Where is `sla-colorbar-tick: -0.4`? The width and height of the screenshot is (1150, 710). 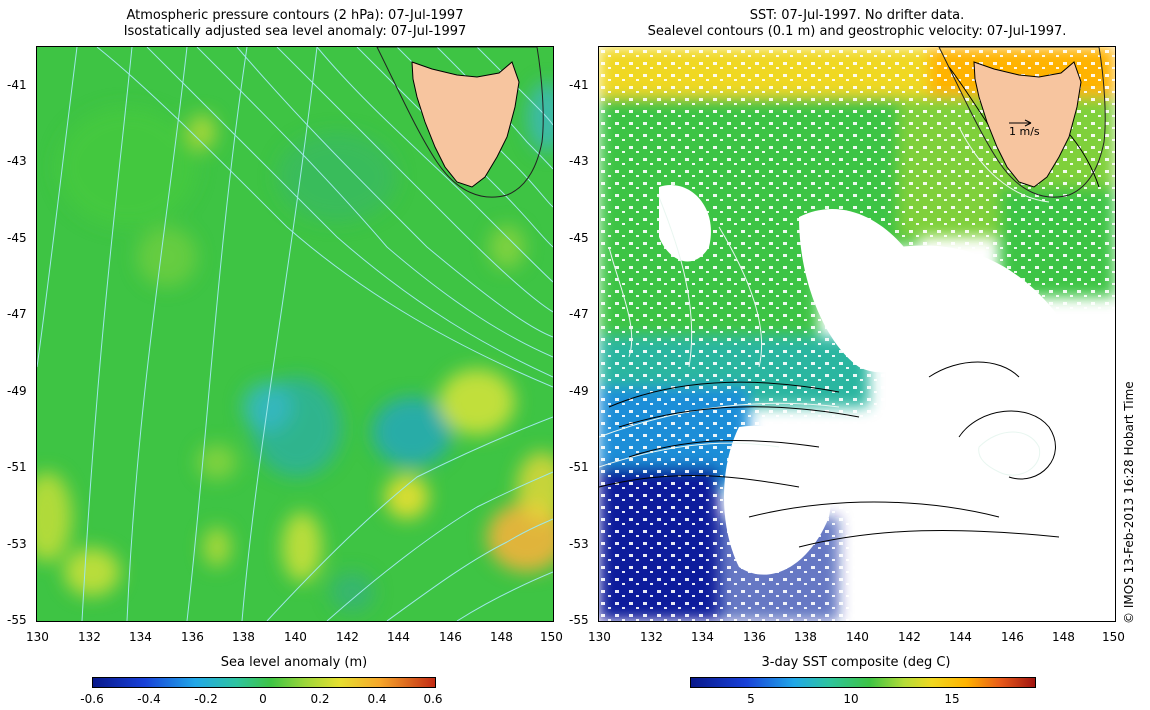
sla-colorbar-tick: -0.4 is located at coordinates (149, 699).